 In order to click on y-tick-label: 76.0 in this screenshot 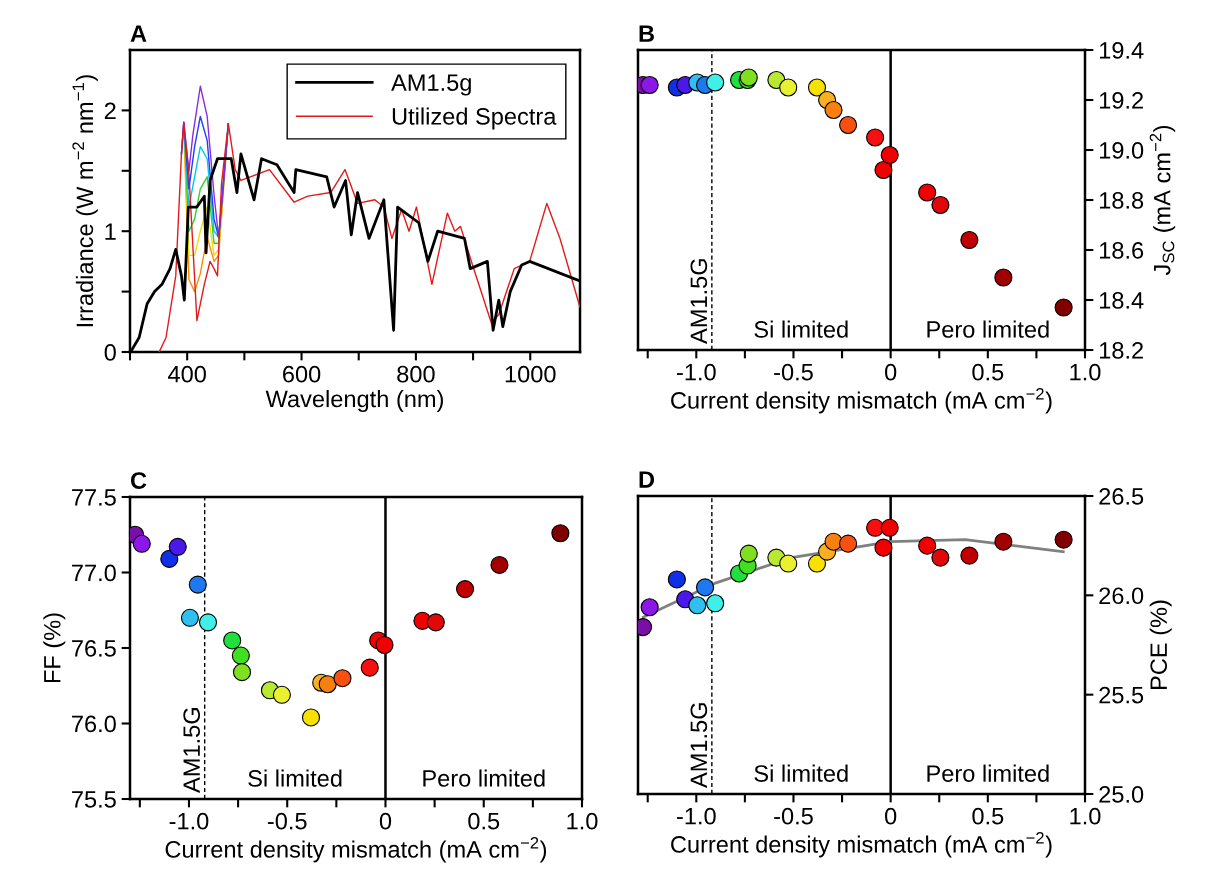, I will do `click(94, 724)`.